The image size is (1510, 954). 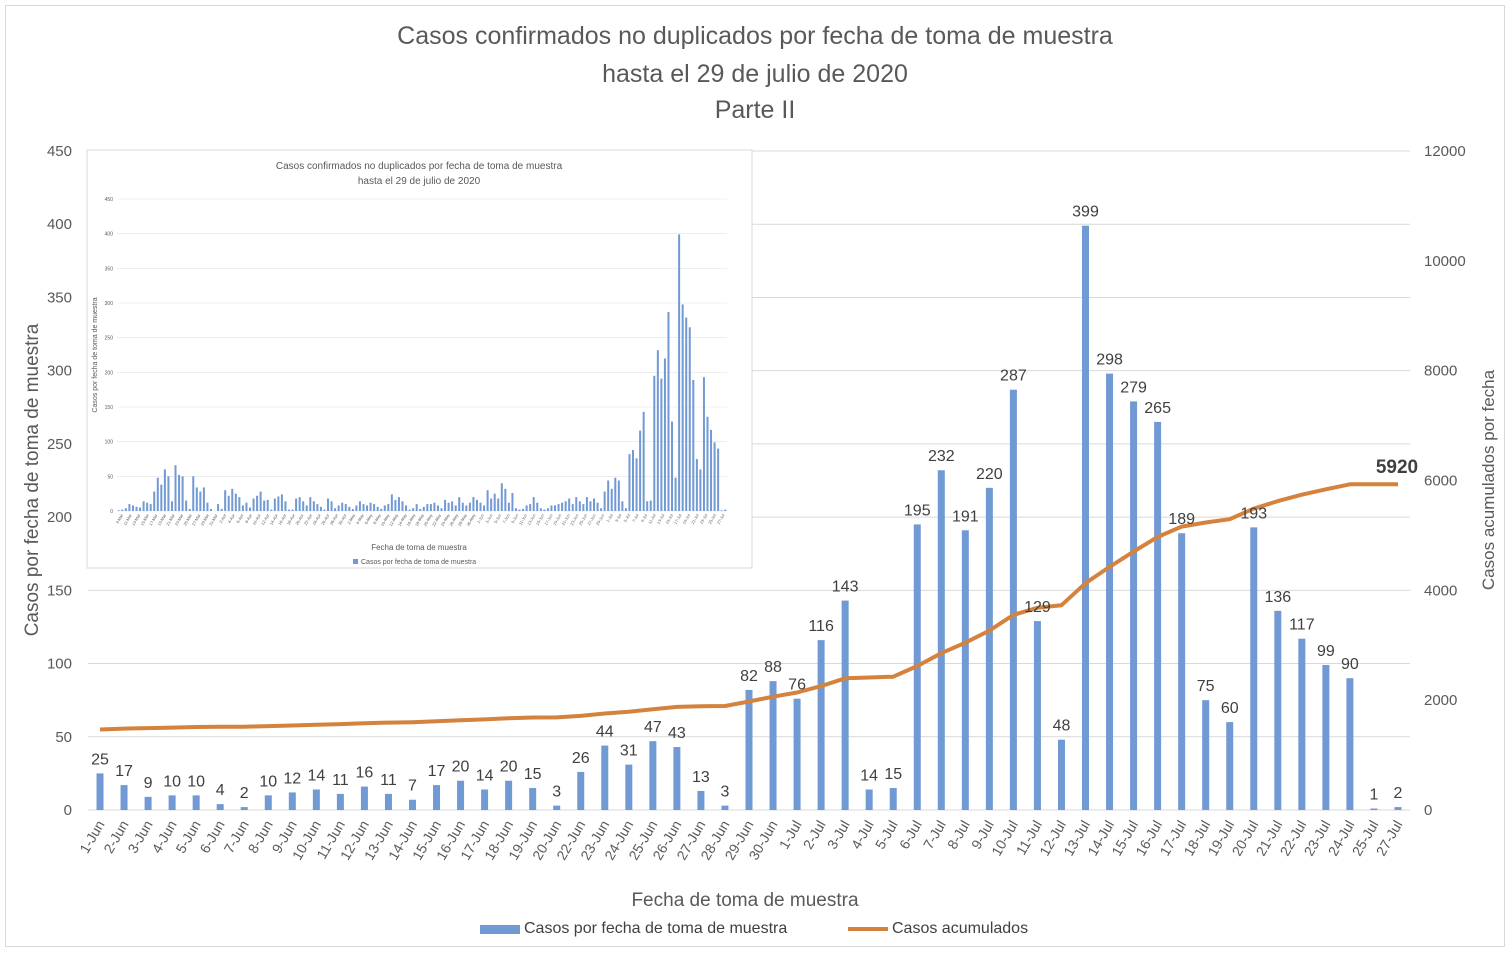 I want to click on bar-data-label: 31, so click(x=629, y=751).